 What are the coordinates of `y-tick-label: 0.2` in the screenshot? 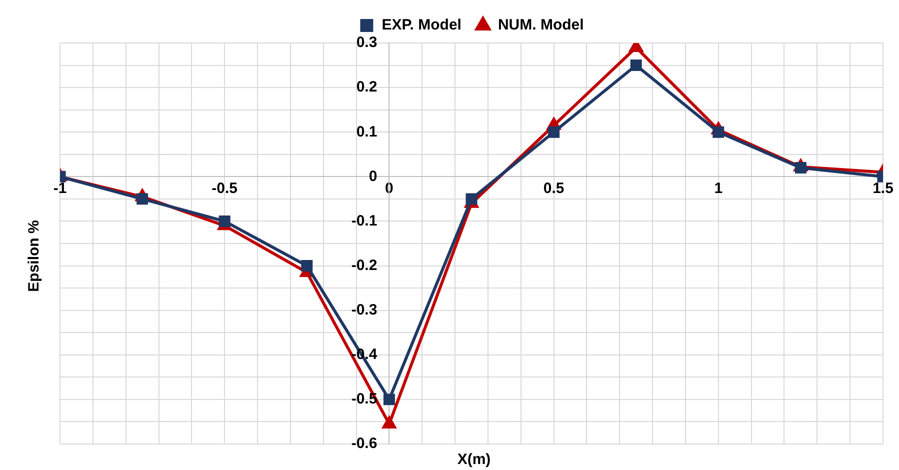 It's located at (367, 87).